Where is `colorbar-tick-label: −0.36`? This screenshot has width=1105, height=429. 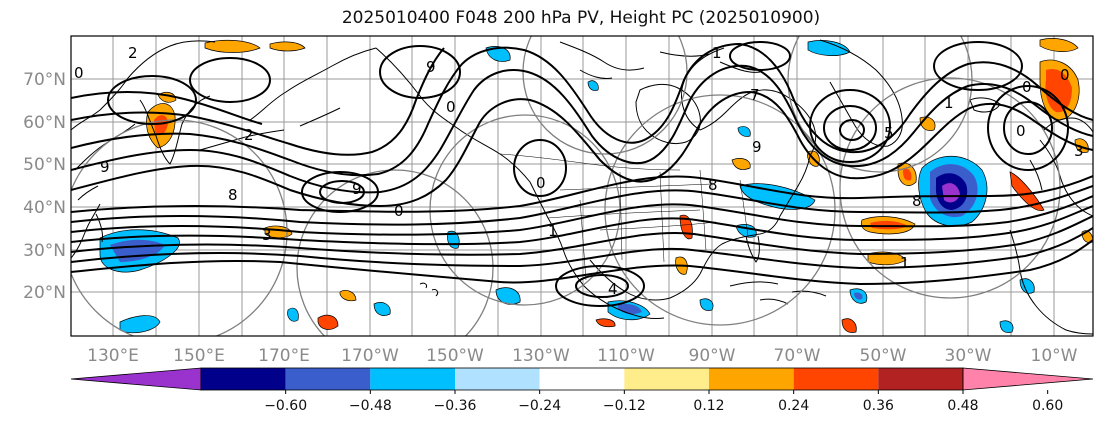
colorbar-tick-label: −0.36 is located at coordinates (455, 406).